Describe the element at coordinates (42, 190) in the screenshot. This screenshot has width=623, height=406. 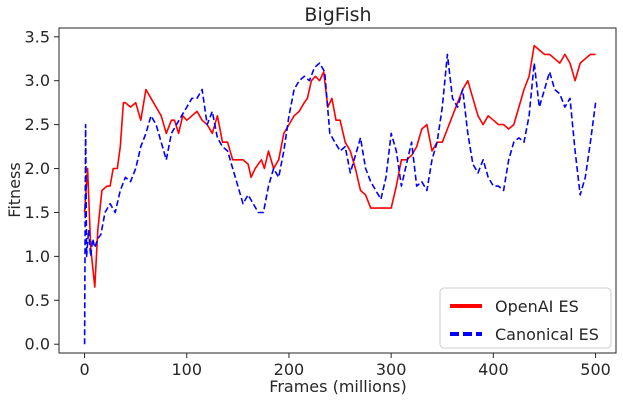
I see `y-axis-ticks: 0.0 0.5 1.0 1.5 2.0 2.5 3.0 3.5` at that location.